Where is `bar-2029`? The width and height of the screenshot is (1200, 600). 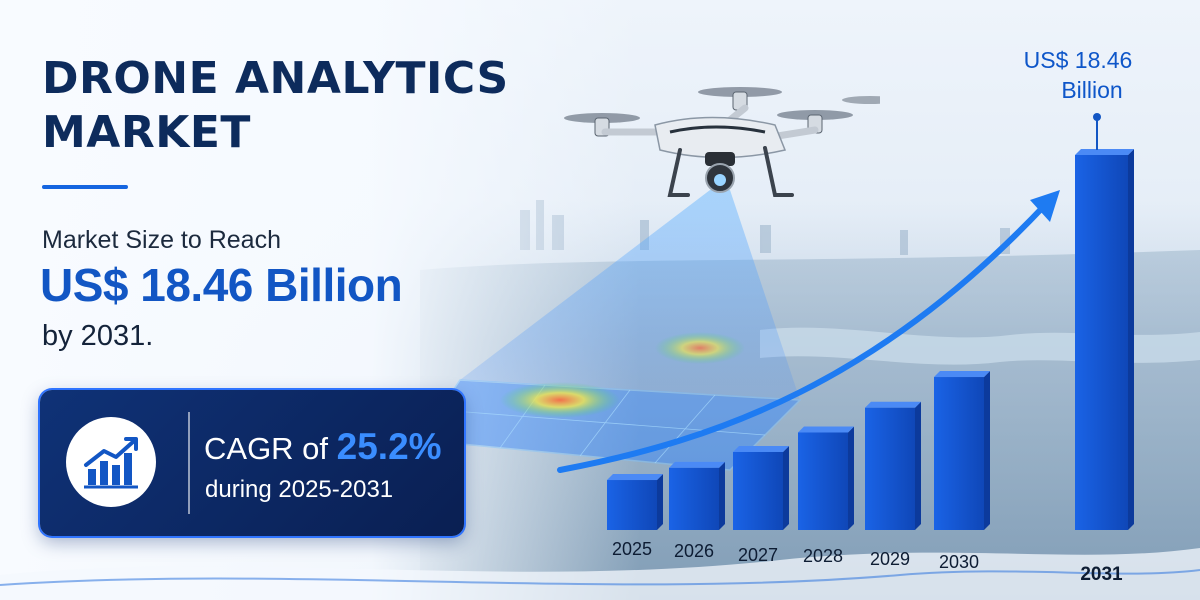 bar-2029 is located at coordinates (893, 465).